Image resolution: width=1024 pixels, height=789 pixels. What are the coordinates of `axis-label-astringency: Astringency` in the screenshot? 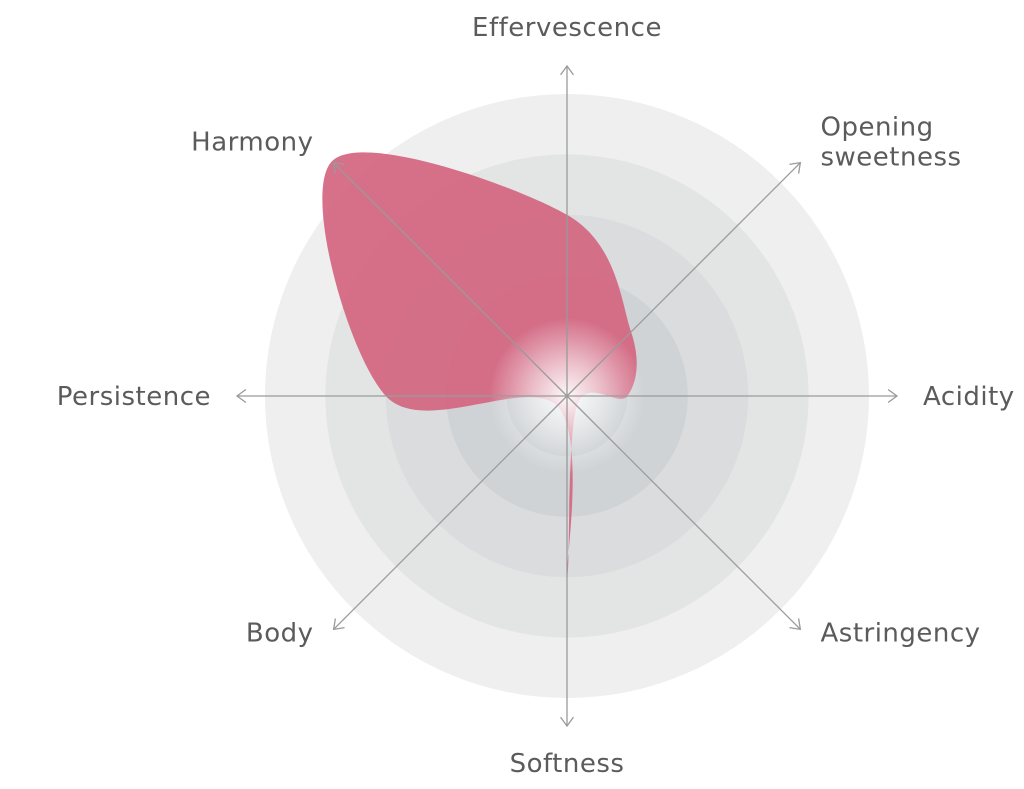 It's located at (900, 633).